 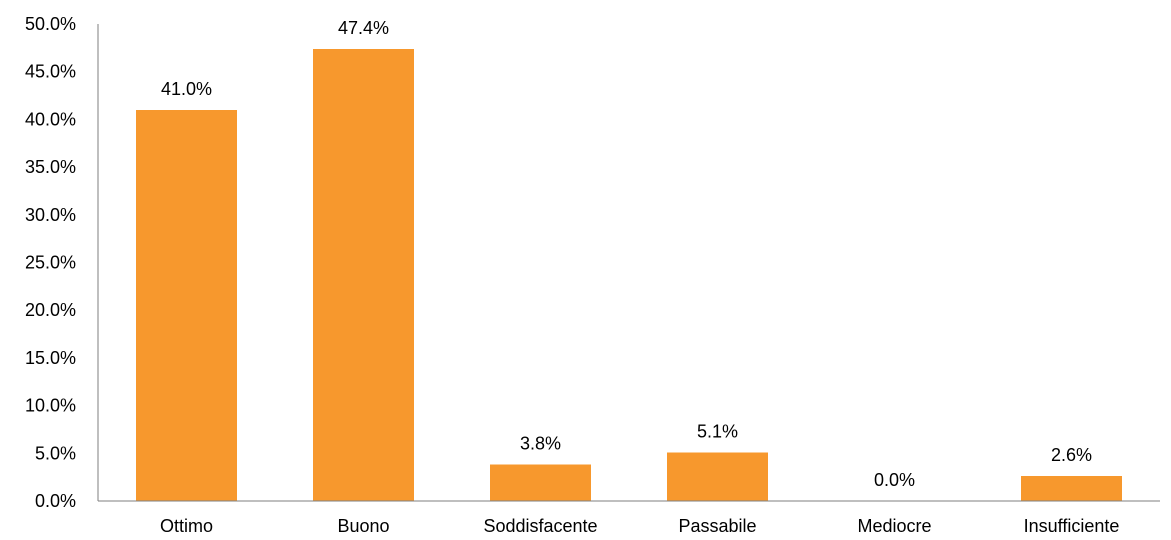 What do you see at coordinates (50, 215) in the screenshot?
I see `y-tick-label: 30.0%` at bounding box center [50, 215].